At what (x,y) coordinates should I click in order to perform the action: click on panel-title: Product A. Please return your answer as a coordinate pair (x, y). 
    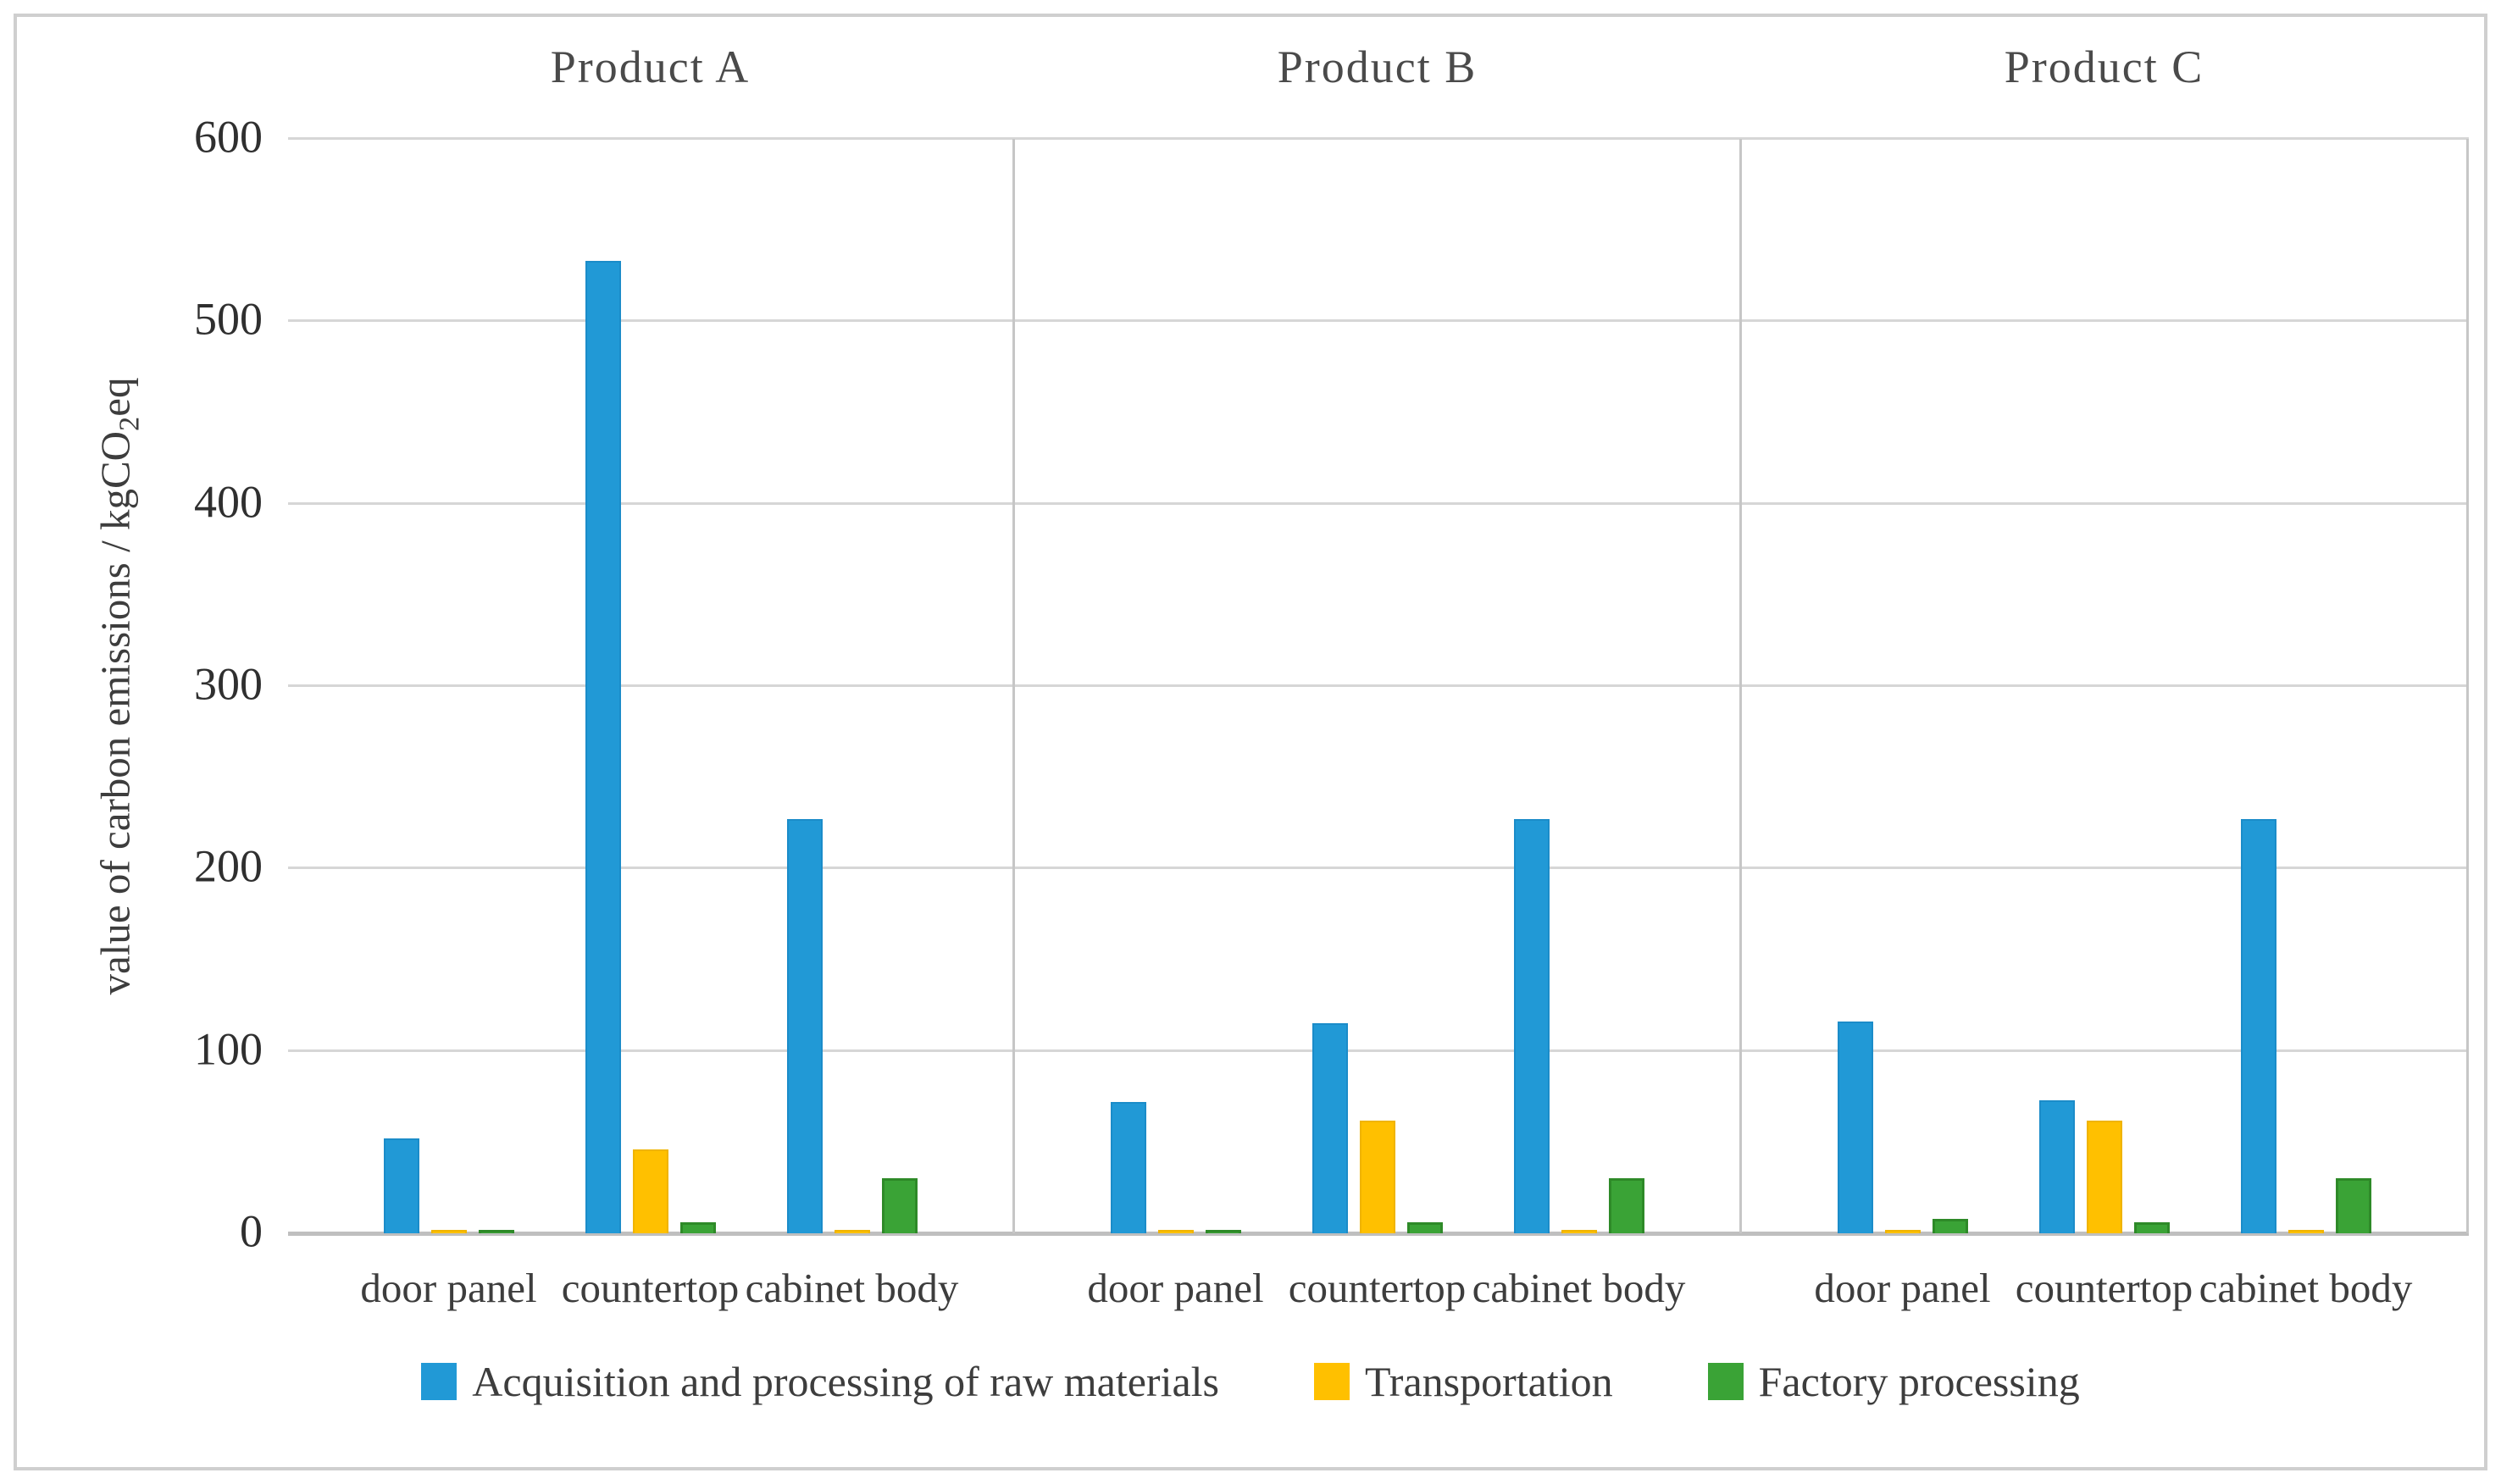
    Looking at the image, I should click on (650, 67).